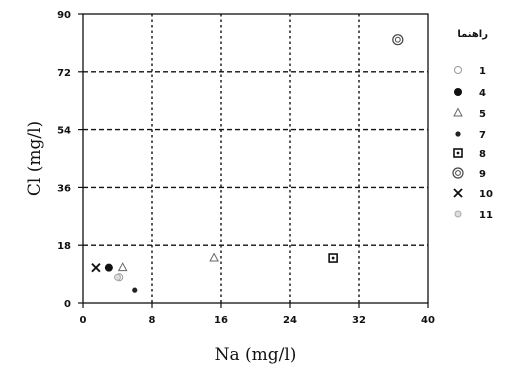 The width and height of the screenshot is (514, 367). What do you see at coordinates (486, 215) in the screenshot?
I see `legend-label-11: 11` at bounding box center [486, 215].